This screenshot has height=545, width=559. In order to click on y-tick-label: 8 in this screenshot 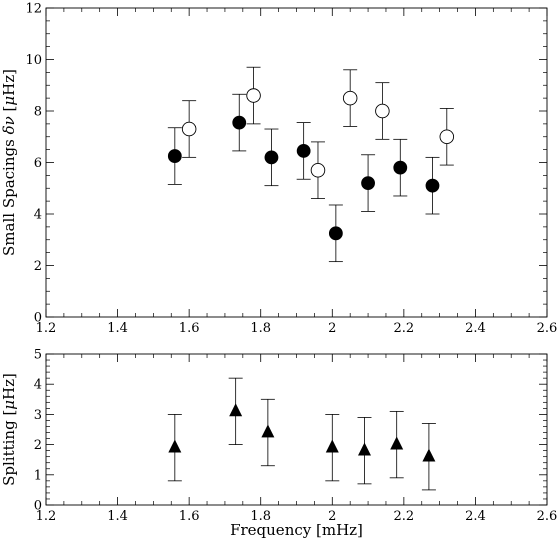, I will do `click(38, 112)`.